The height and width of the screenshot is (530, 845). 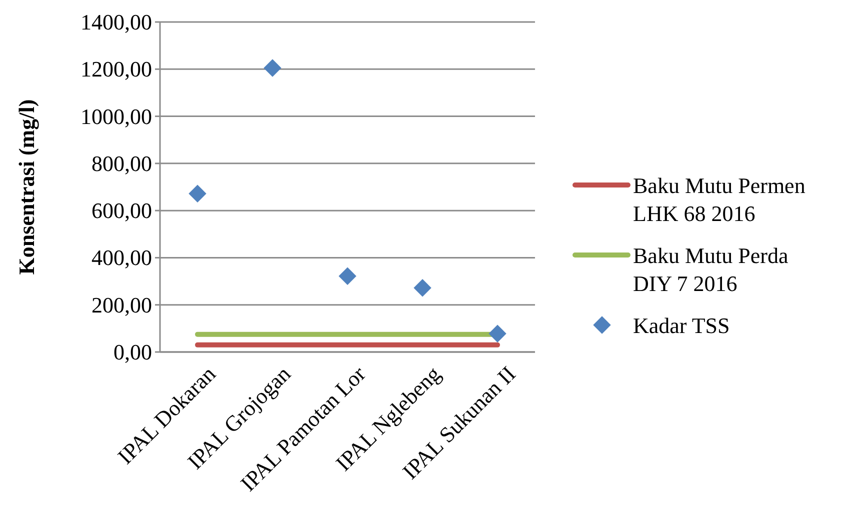 I want to click on legend-label: Baku Mutu Permen LHK 68 2016, so click(x=719, y=199).